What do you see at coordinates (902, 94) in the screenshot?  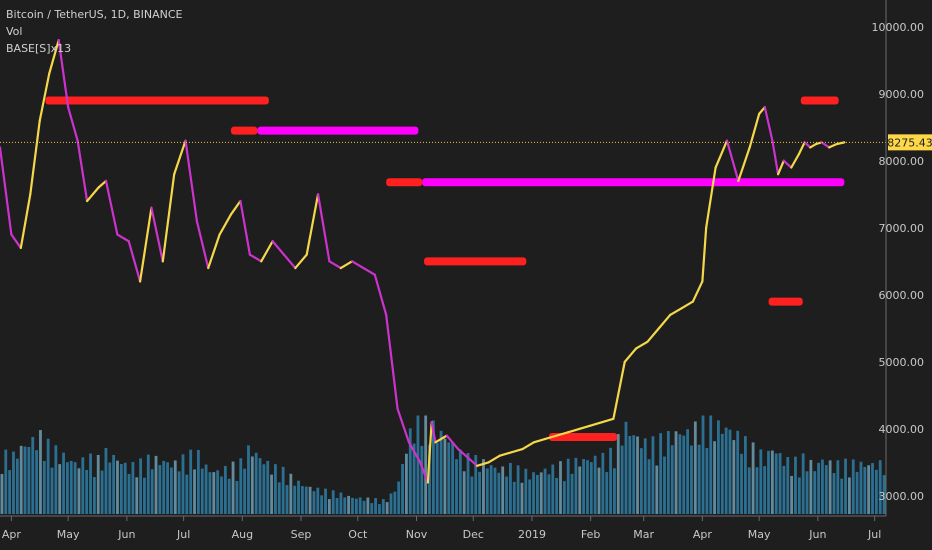 I see `price-tick-label: 9000.00` at bounding box center [902, 94].